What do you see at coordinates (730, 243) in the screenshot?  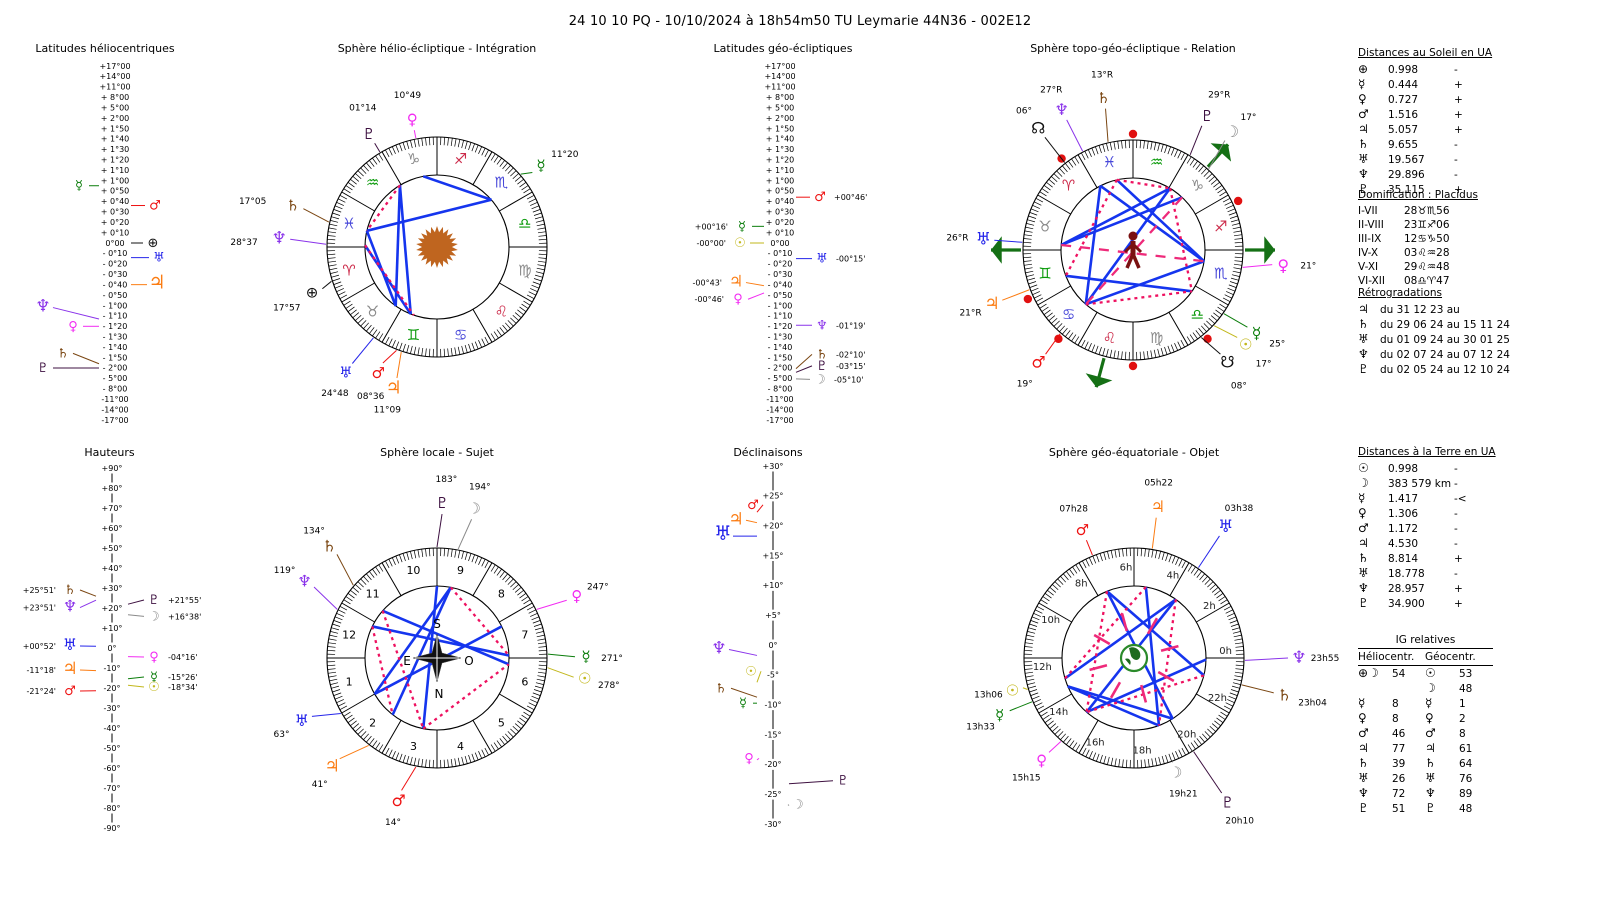 I see `scale-marker-sun: ☉ -00°00'` at bounding box center [730, 243].